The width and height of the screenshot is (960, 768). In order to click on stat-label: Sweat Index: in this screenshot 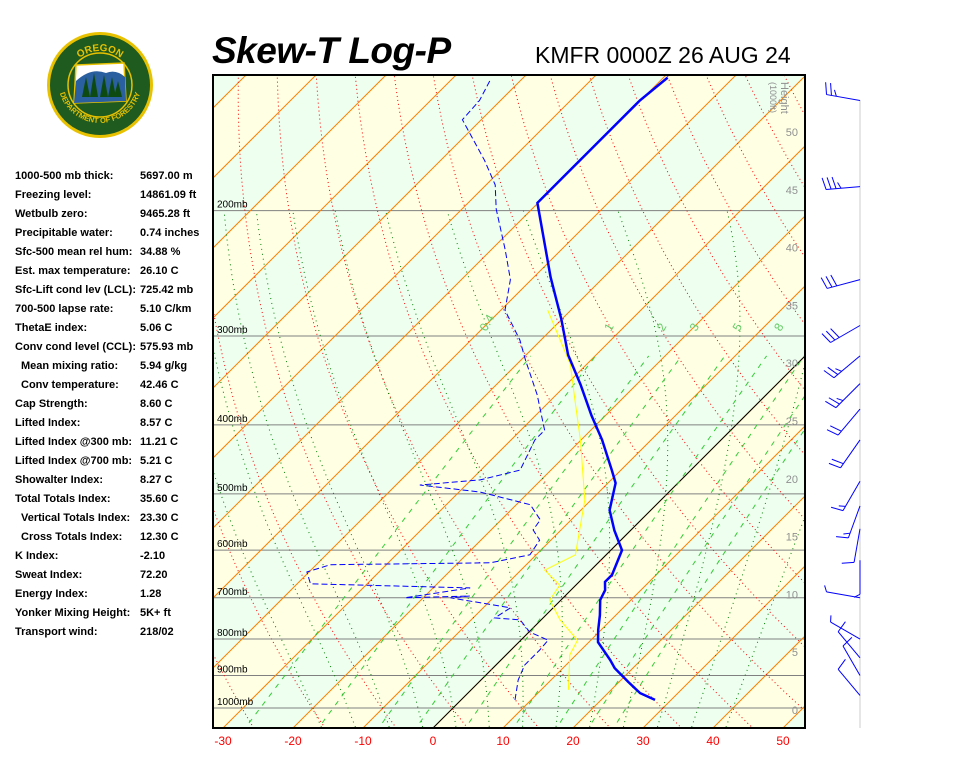, I will do `click(49, 575)`.